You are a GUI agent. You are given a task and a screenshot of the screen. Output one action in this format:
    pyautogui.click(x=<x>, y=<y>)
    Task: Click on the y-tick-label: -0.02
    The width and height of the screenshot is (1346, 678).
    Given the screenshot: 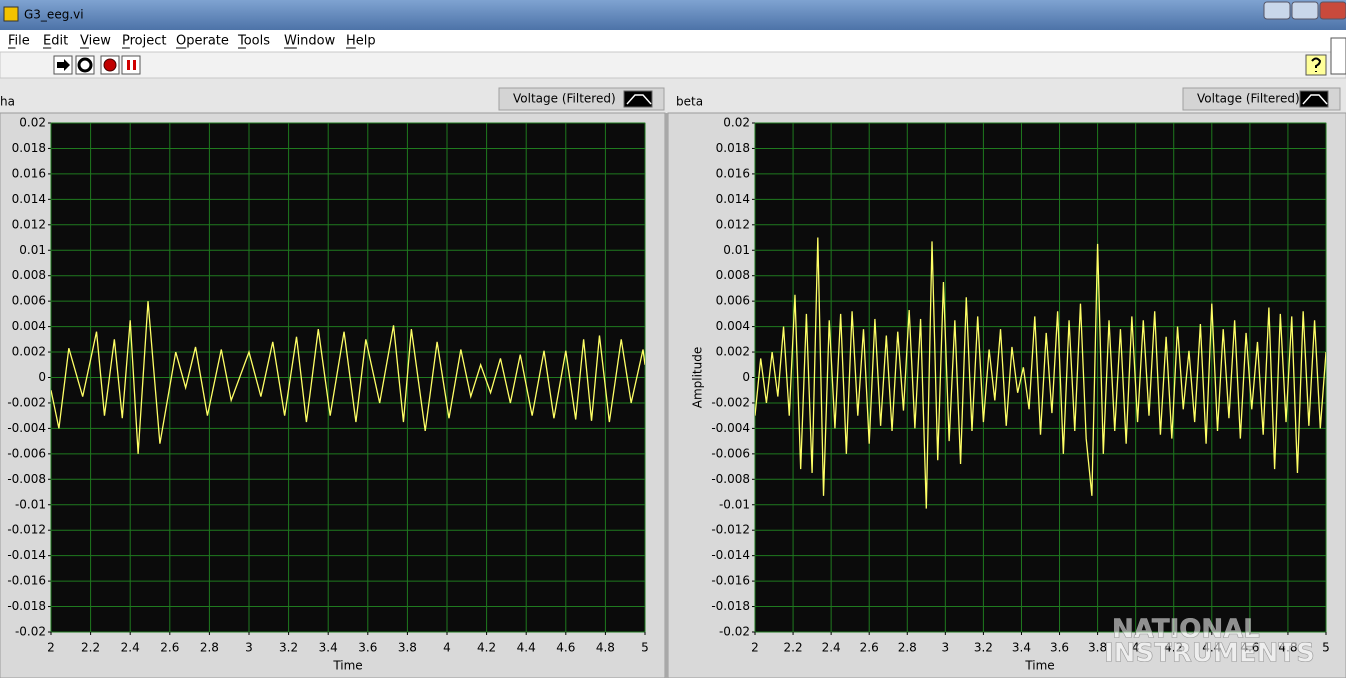 What is the action you would take?
    pyautogui.click(x=30, y=632)
    